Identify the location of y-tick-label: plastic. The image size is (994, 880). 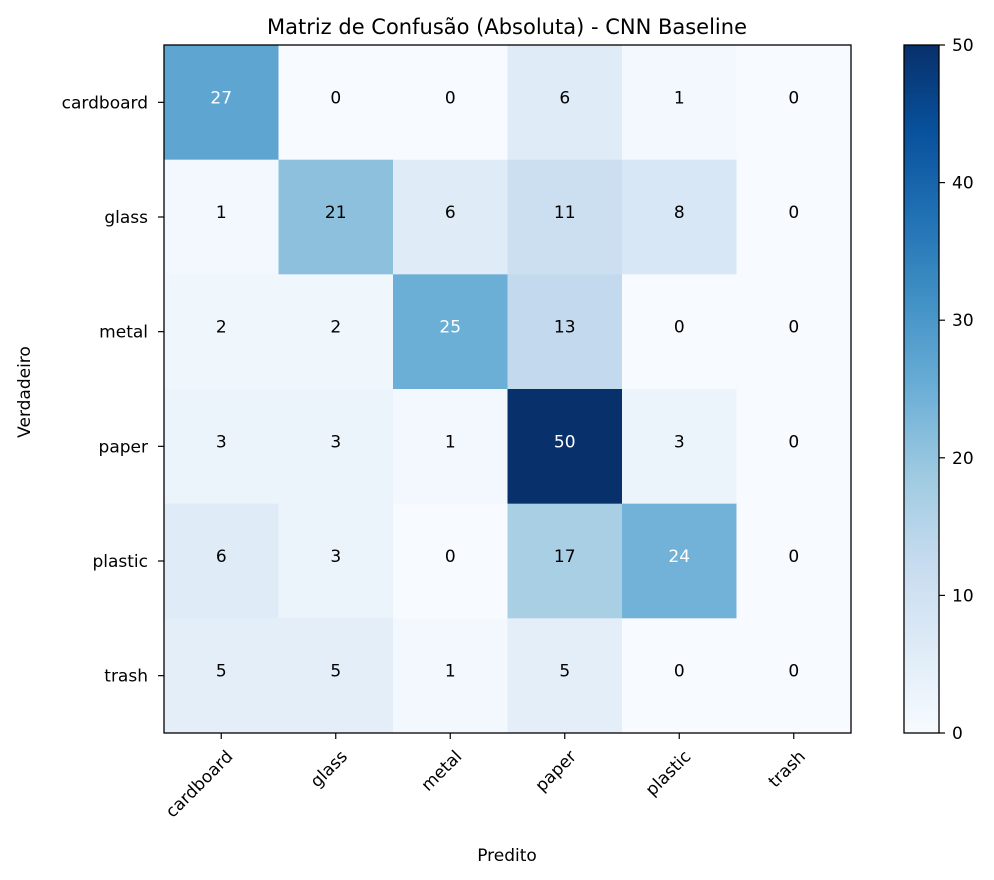
(120, 562).